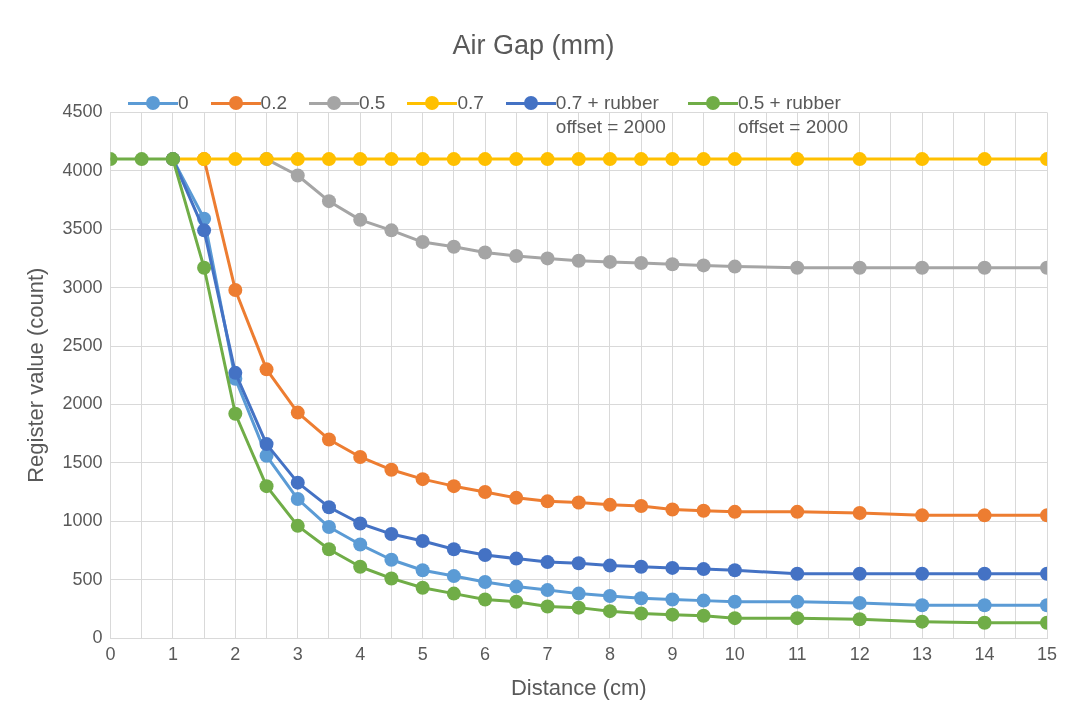  Describe the element at coordinates (273, 103) in the screenshot. I see `legend-label: 0.2` at that location.